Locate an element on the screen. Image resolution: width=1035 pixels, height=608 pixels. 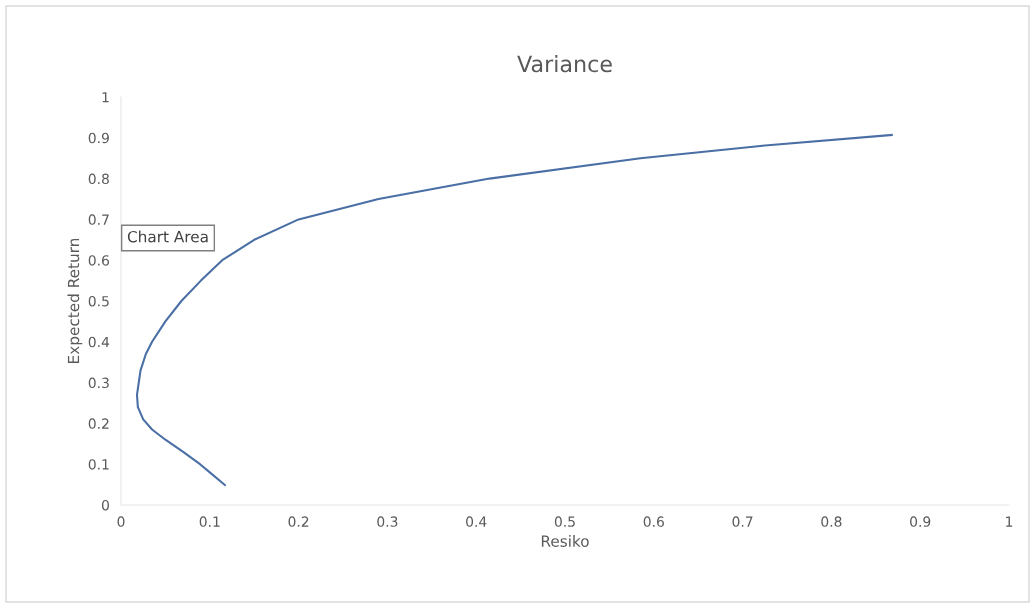
x-tick-label: 0 is located at coordinates (121, 521).